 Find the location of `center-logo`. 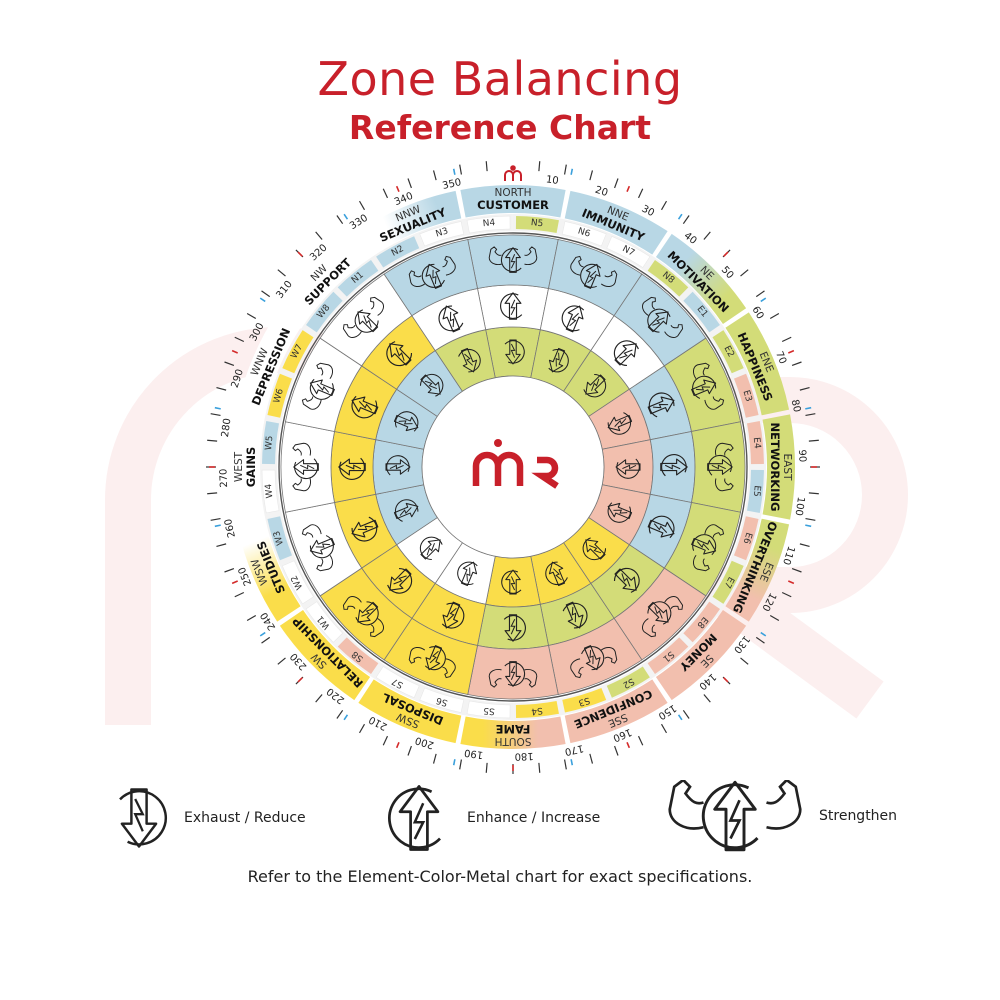

center-logo is located at coordinates (515, 464).